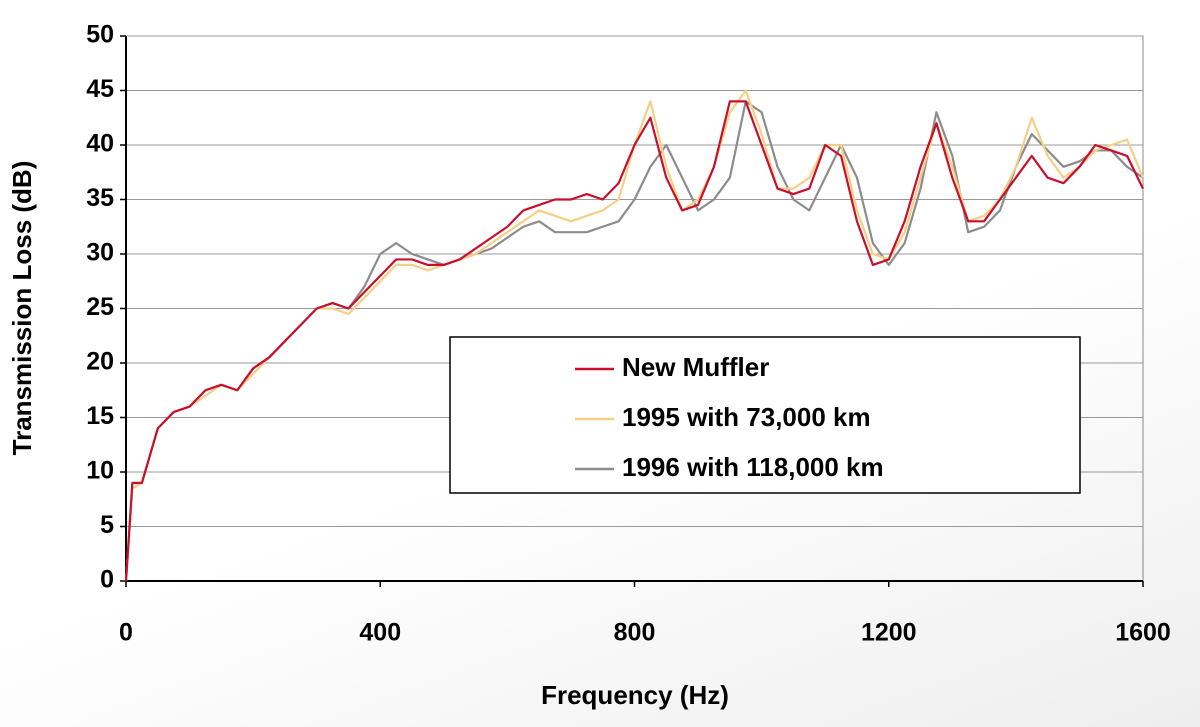 The image size is (1200, 727). I want to click on x-tick-label: 1200, so click(889, 633).